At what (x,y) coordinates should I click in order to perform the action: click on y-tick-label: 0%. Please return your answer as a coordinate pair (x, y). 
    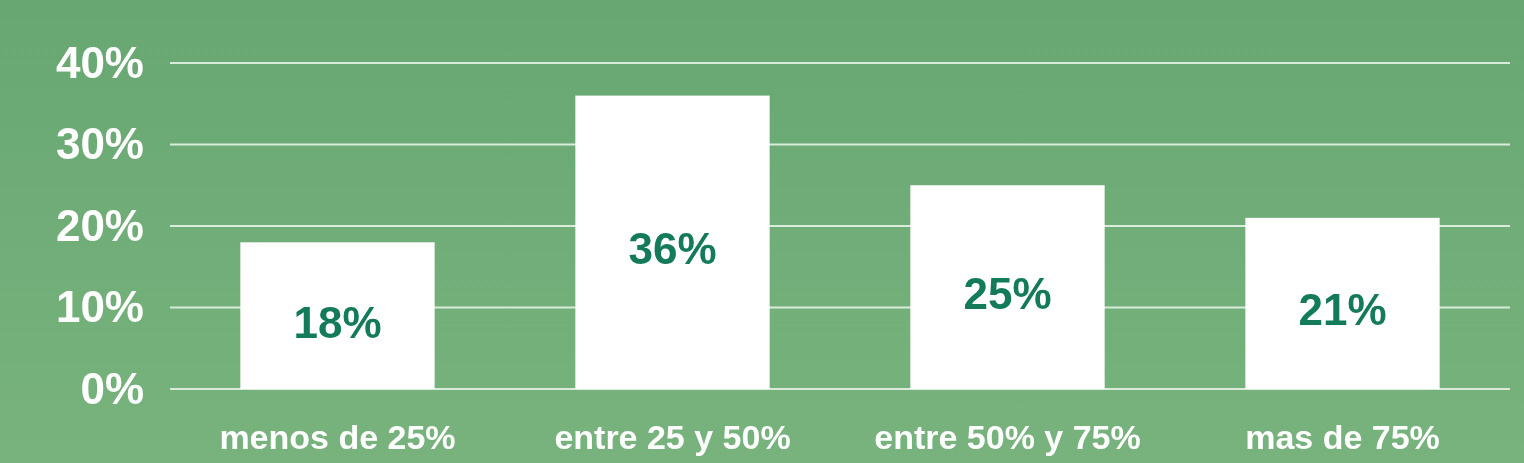
    Looking at the image, I should click on (112, 388).